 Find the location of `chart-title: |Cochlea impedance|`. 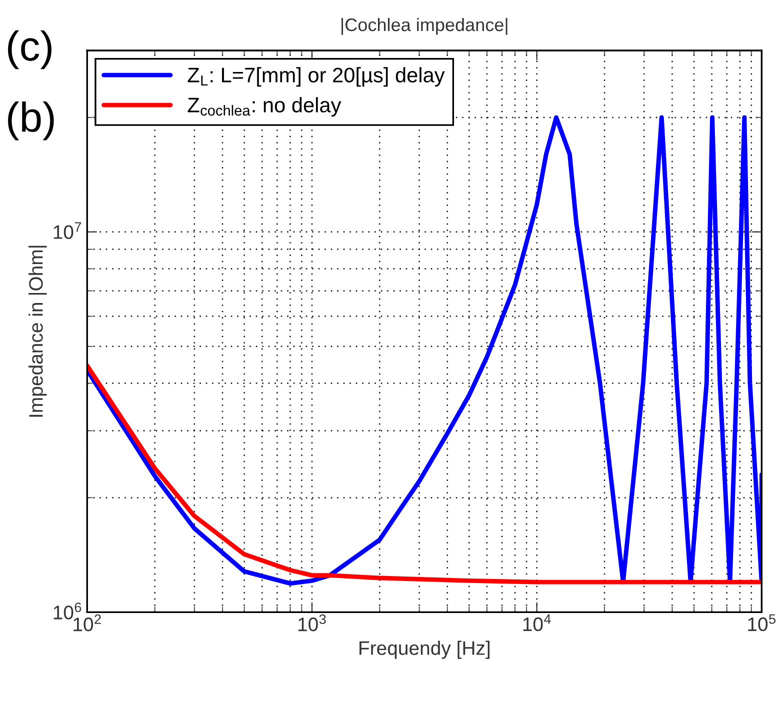

chart-title: |Cochlea impedance| is located at coordinates (425, 26).